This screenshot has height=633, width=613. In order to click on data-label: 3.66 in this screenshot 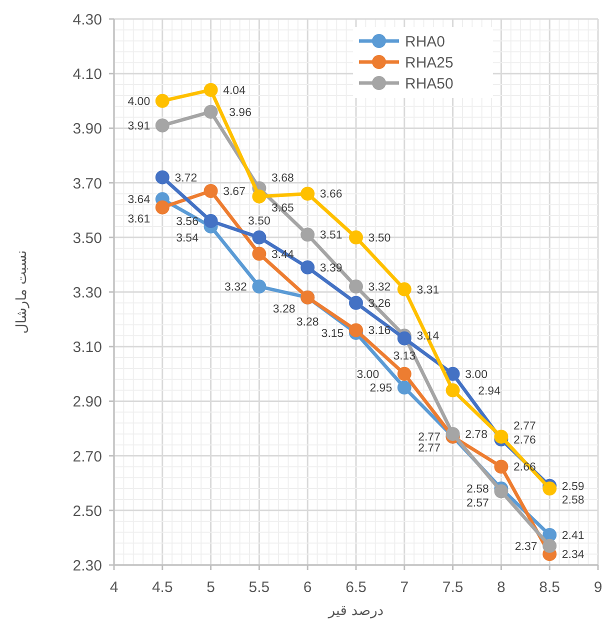, I will do `click(331, 194)`.